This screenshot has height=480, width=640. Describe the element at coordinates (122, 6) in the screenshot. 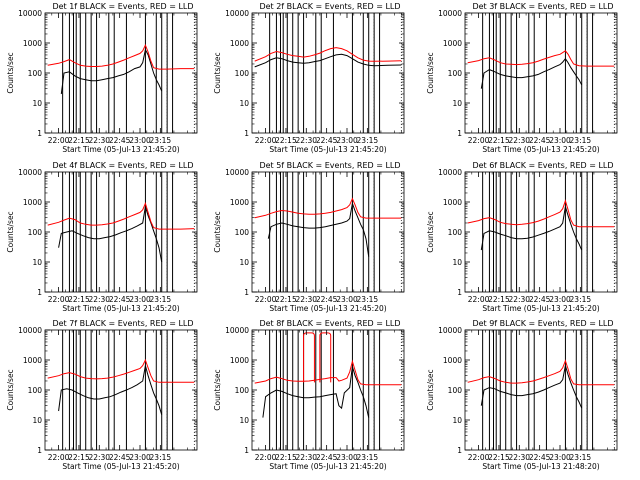

I see `panel-title: Det 1f BLACK = Events, RED = LLD` at that location.